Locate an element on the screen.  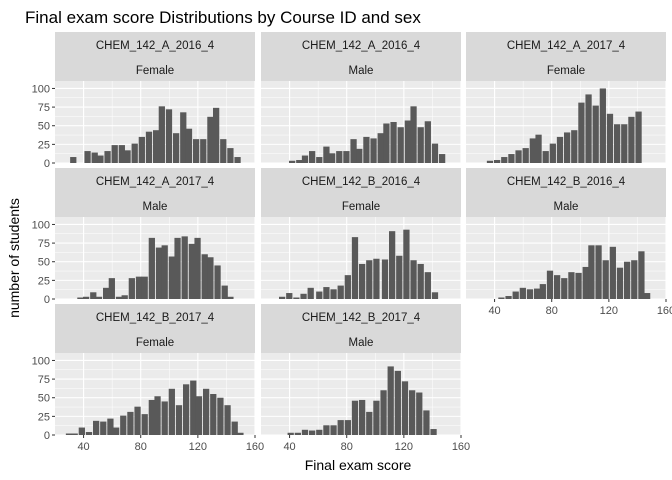
histogram-bar: CHEM_142_A_2017_4 Female: 126 → 52 is located at coordinates (617, 143).